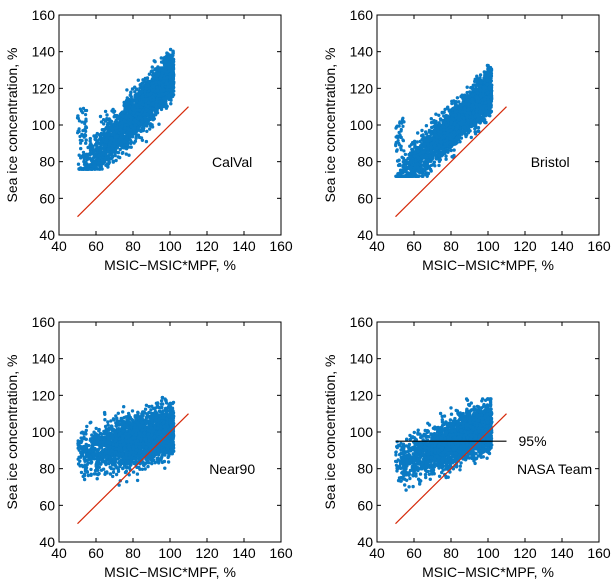  I want to click on y-tick-label: 100, so click(44, 125).